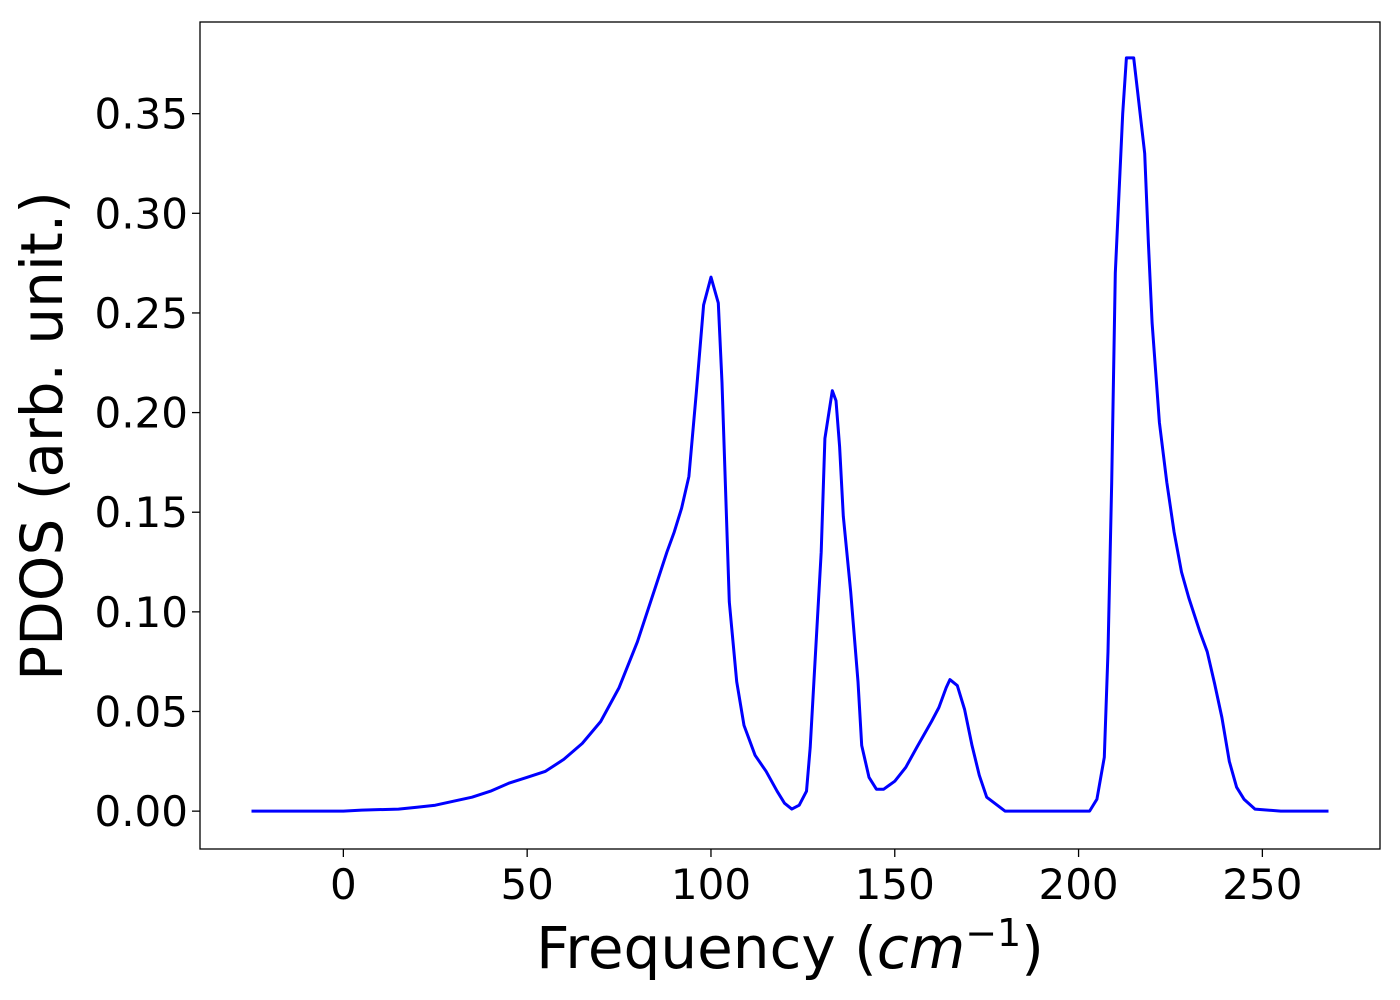 This screenshot has height=1000, width=1400. Describe the element at coordinates (816, 879) in the screenshot. I see `x-axis-ticks: 0 50 100 150 200 250` at that location.